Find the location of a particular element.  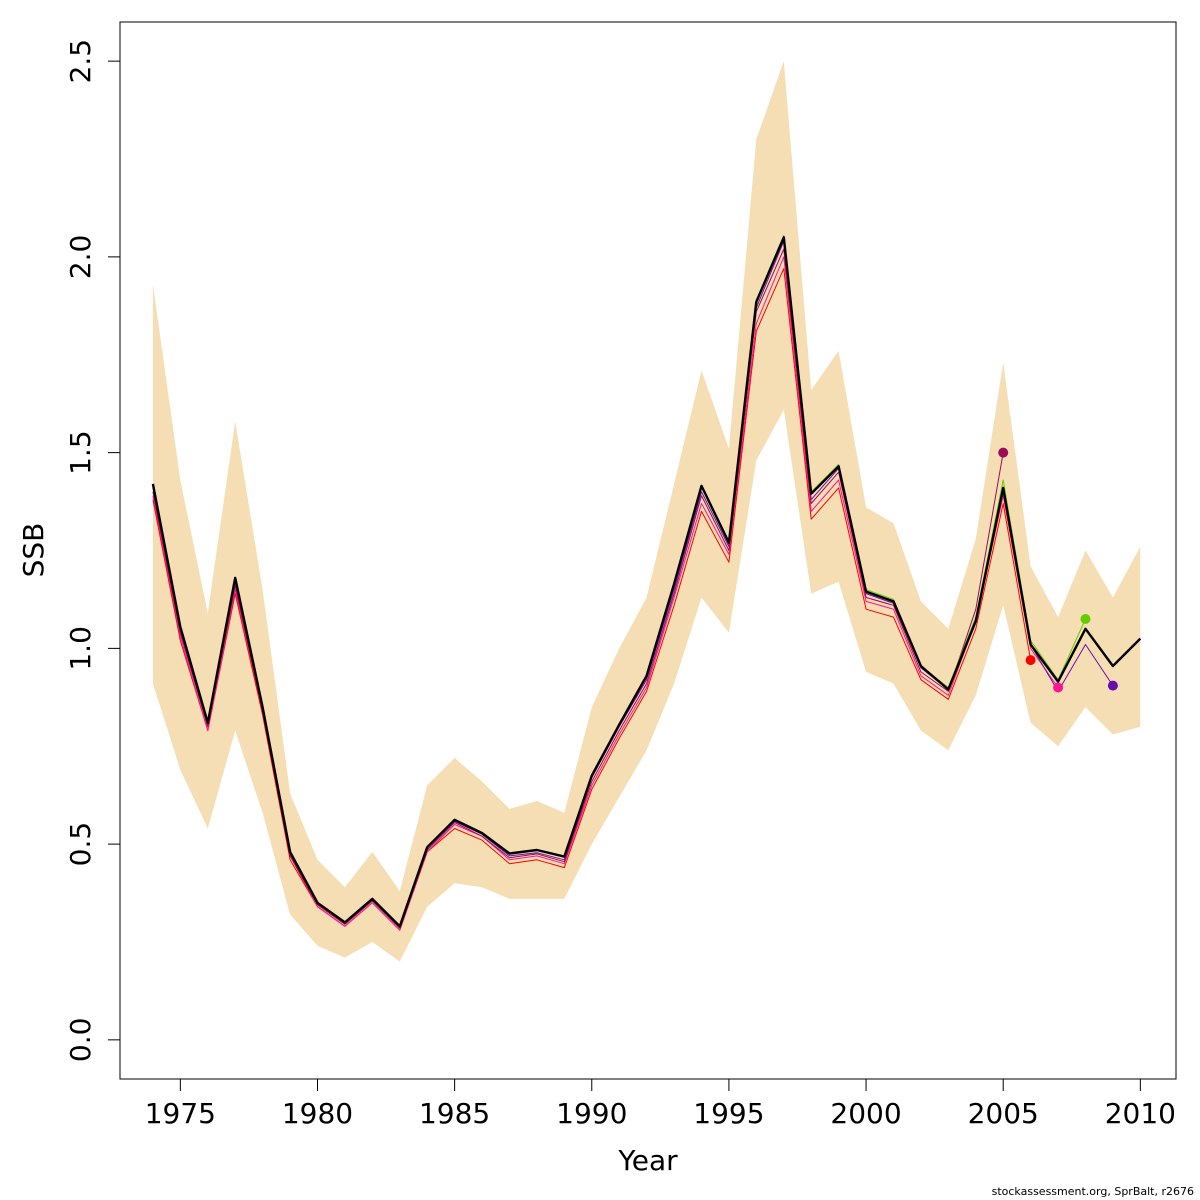

x-tick-label: 2005 is located at coordinates (1003, 1113).